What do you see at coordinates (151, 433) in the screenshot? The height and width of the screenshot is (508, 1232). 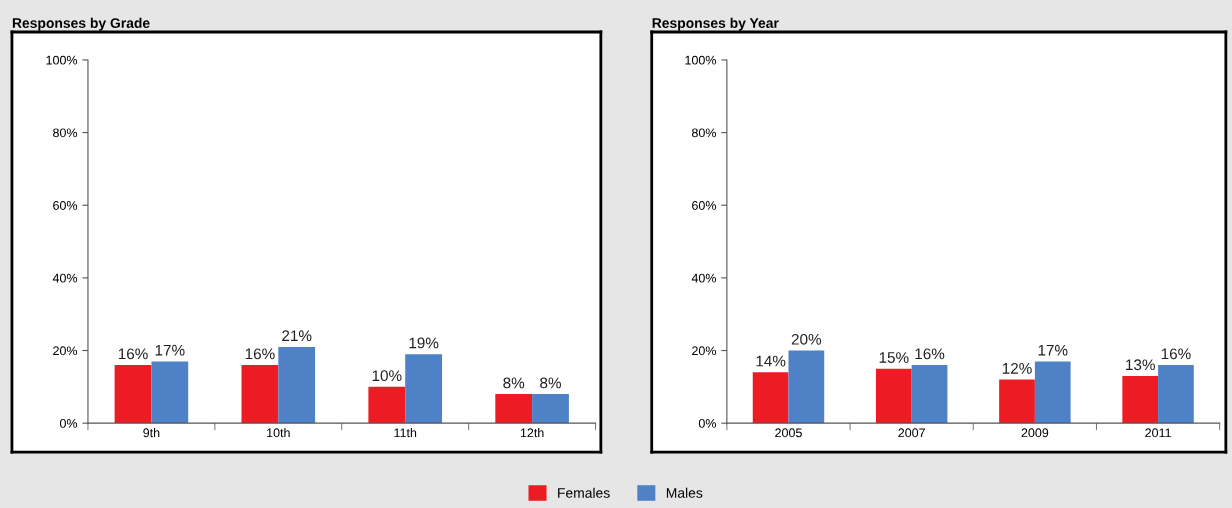 I see `x-tick-label: 9th` at bounding box center [151, 433].